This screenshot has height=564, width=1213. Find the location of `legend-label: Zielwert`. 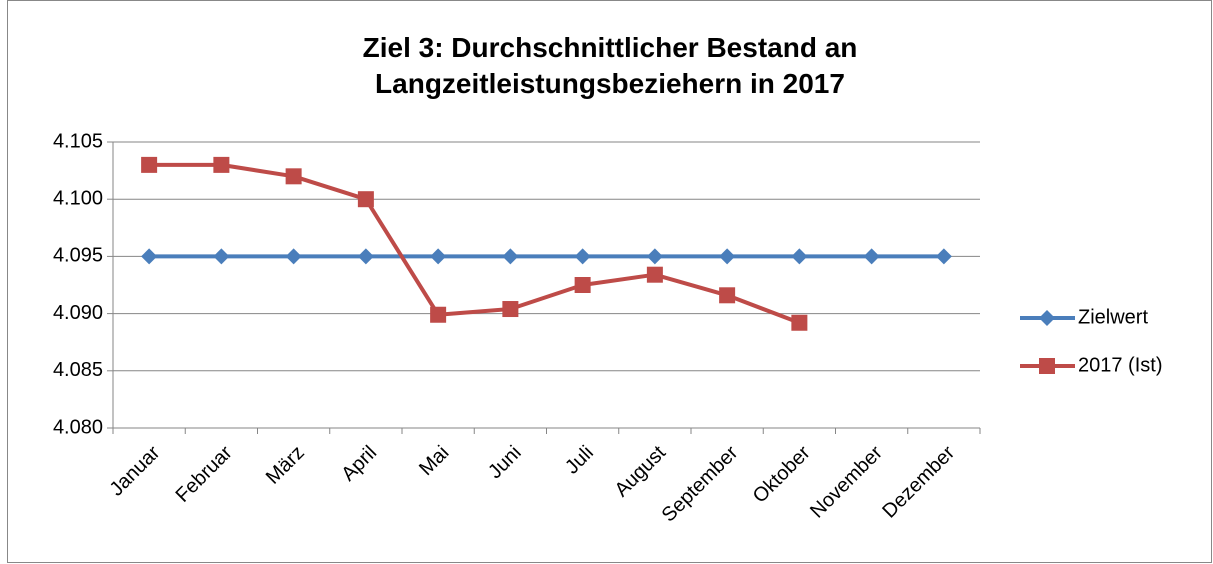

legend-label: Zielwert is located at coordinates (1113, 317).